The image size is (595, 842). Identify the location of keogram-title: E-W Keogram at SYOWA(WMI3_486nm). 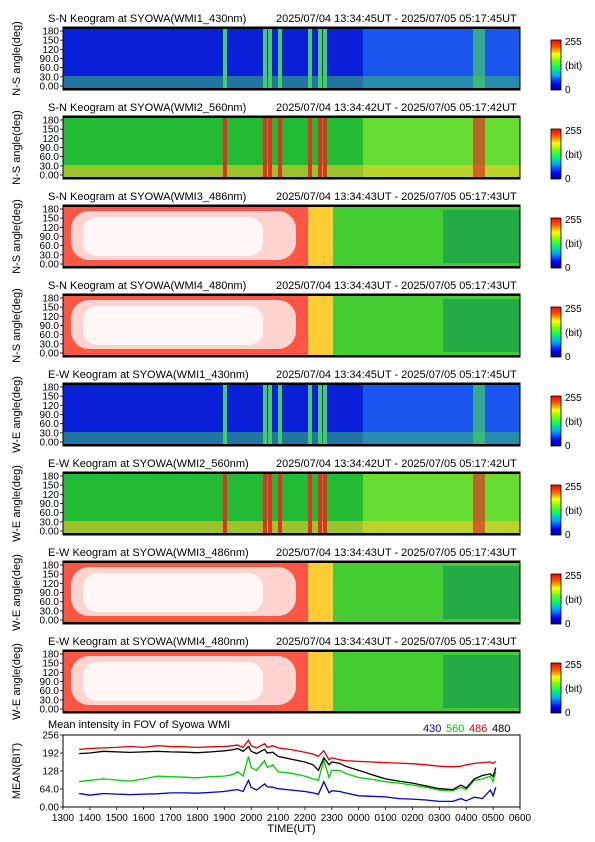
(148, 553).